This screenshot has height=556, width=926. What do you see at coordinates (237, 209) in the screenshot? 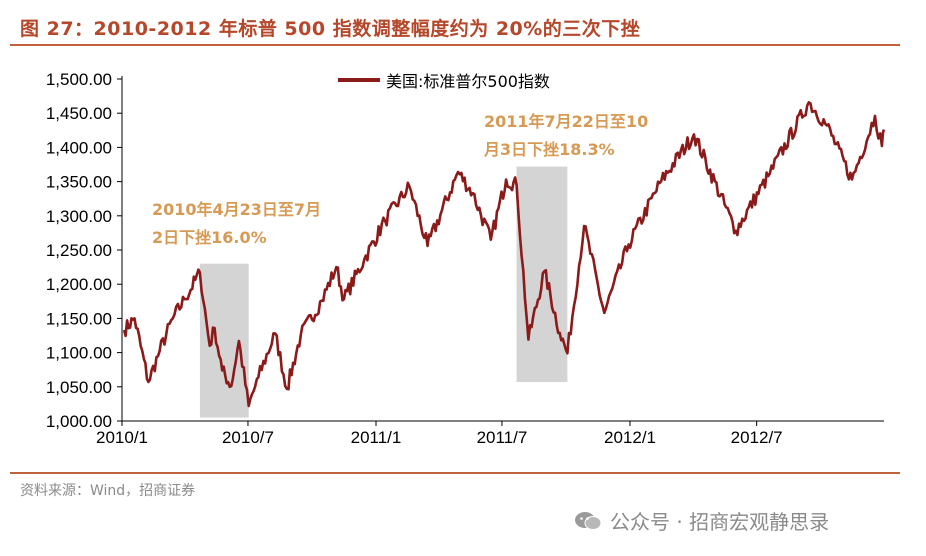
I see `annotation-2010-line1: 2010年4月23日至7月` at bounding box center [237, 209].